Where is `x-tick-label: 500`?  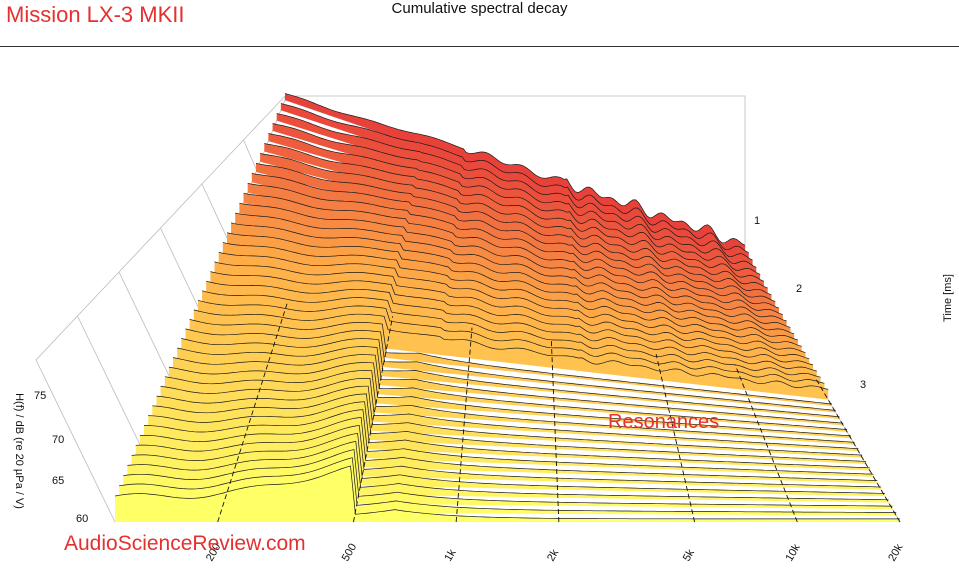 x-tick-label: 500 is located at coordinates (350, 553).